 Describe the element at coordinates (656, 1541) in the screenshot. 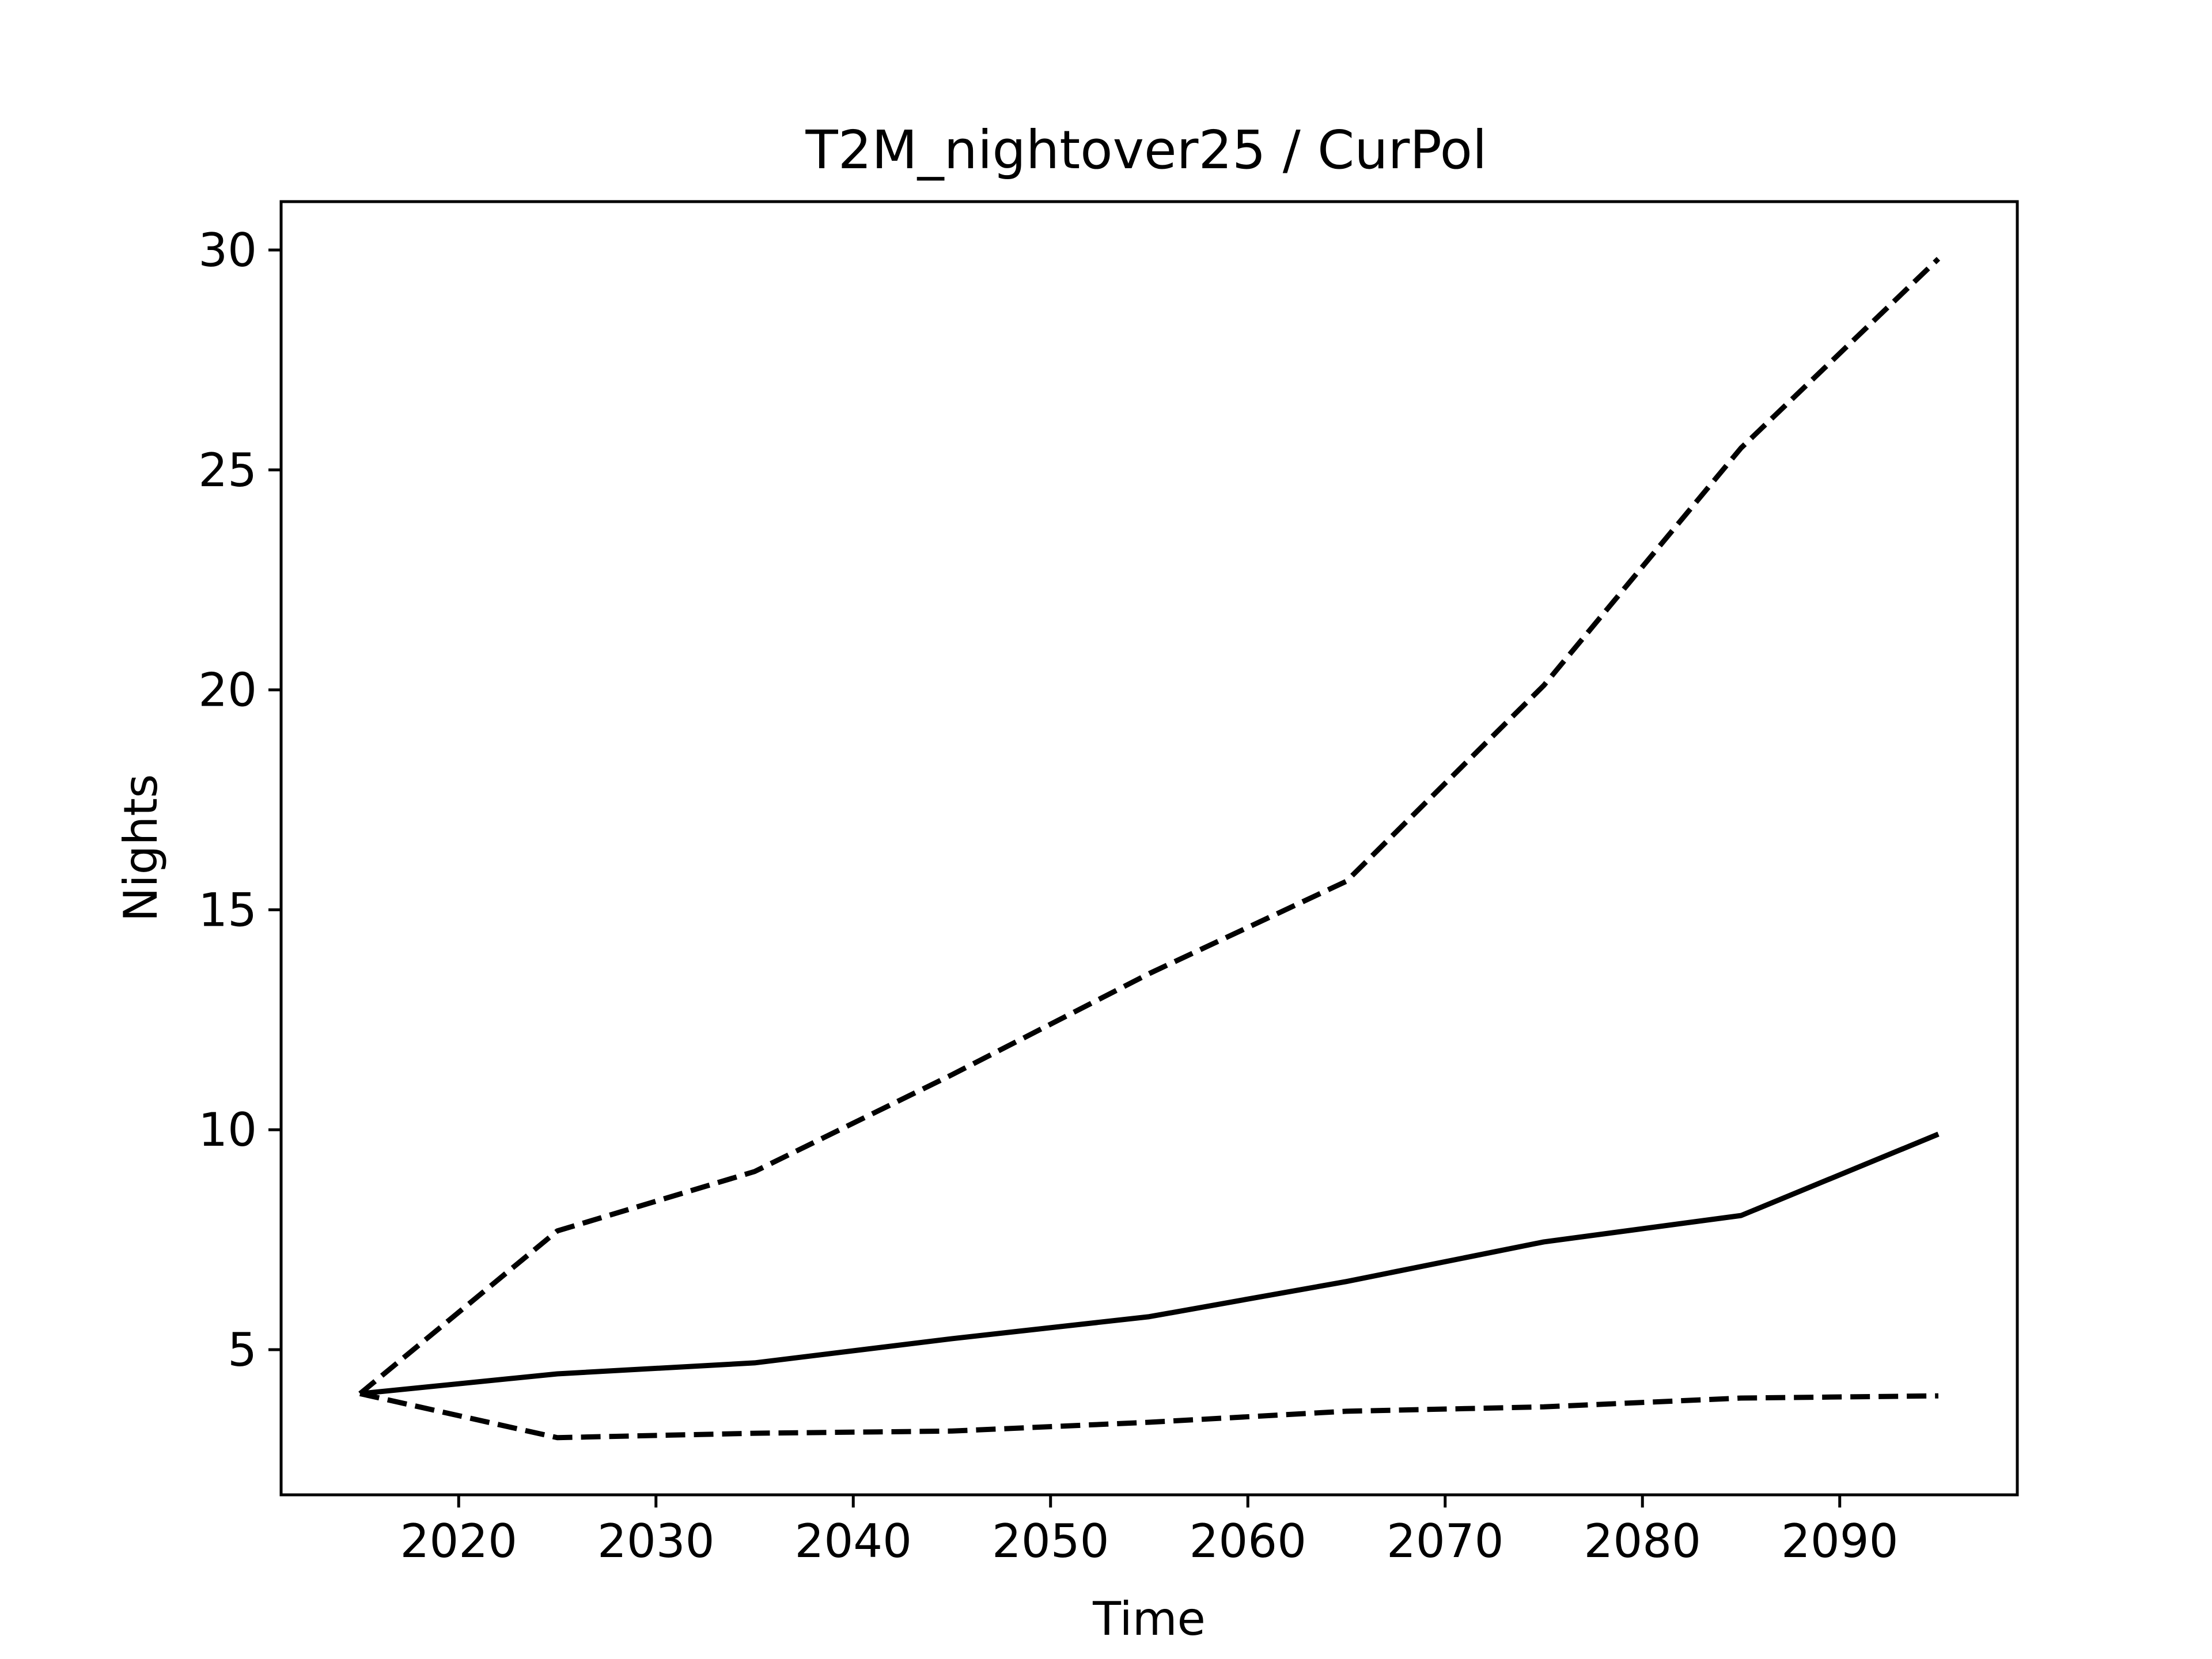

I see `x-tick-label: 2030` at that location.